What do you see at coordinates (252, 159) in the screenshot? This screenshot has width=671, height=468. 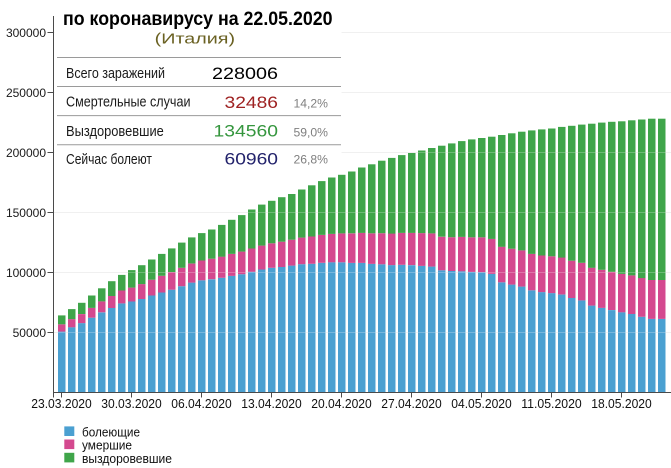 I see `svg-text: 60960` at bounding box center [252, 159].